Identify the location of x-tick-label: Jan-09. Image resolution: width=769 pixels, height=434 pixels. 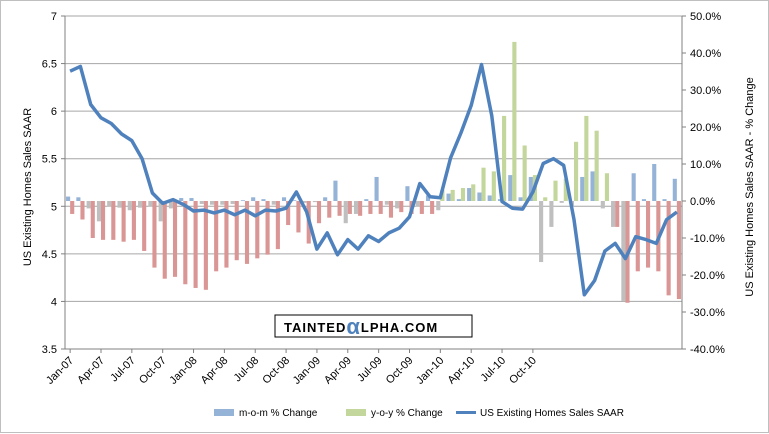
(307, 371).